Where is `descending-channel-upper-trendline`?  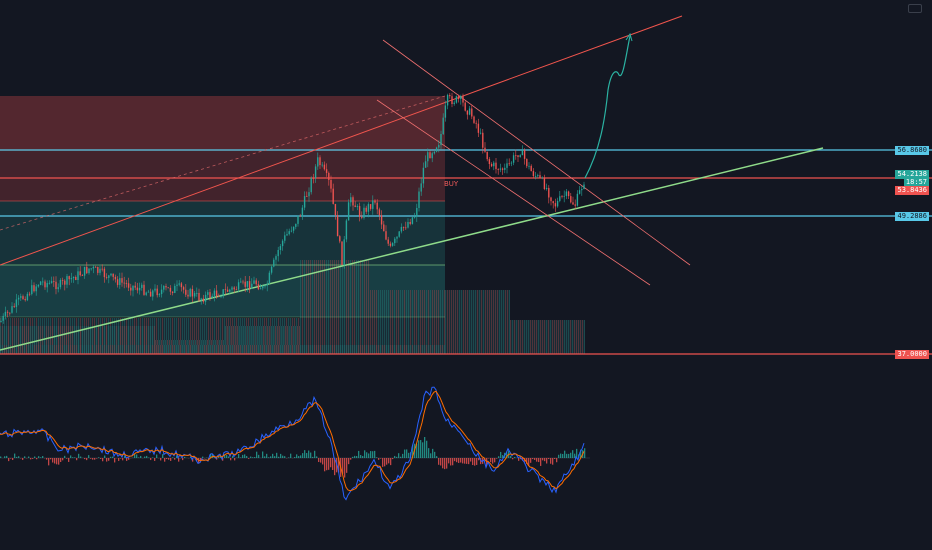 descending-channel-upper-trendline is located at coordinates (536, 152).